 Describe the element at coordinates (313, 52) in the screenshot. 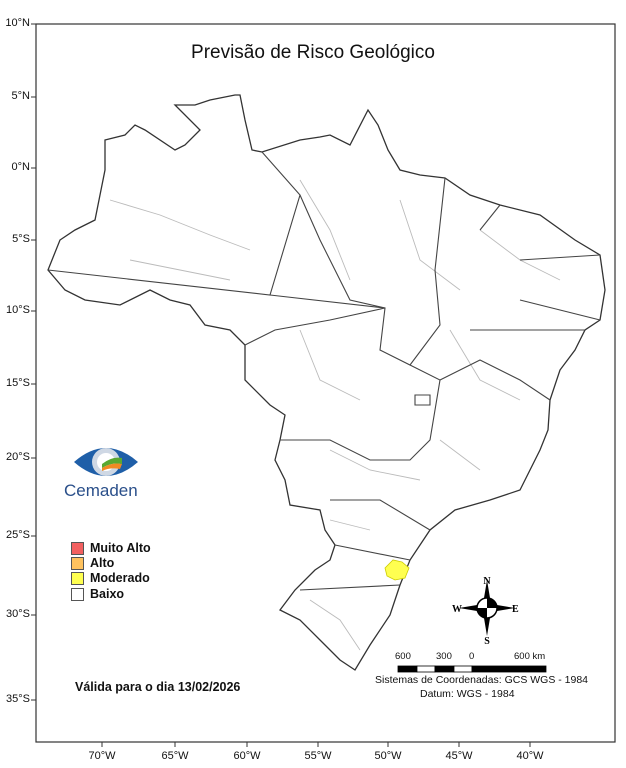

I see `map-title: Previsão de Risco Geológico` at that location.